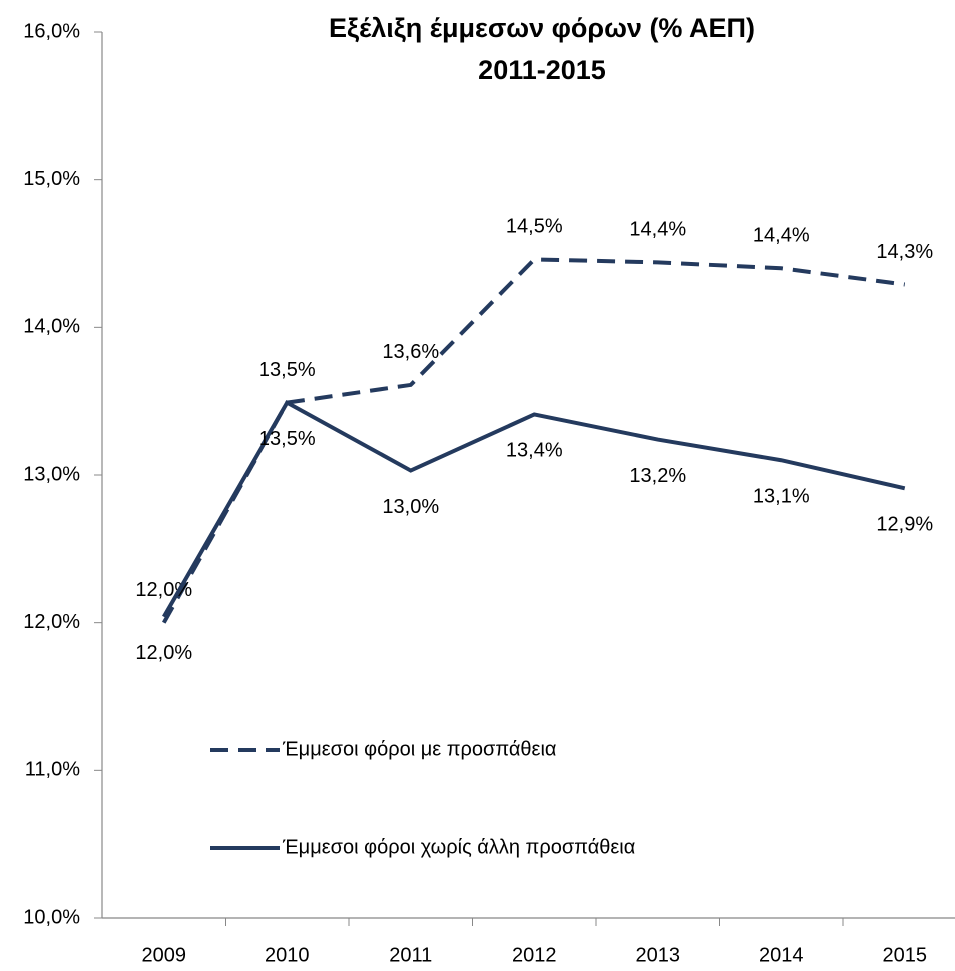 This screenshot has width=955, height=971. I want to click on data-label: 13,1%, so click(781, 497).